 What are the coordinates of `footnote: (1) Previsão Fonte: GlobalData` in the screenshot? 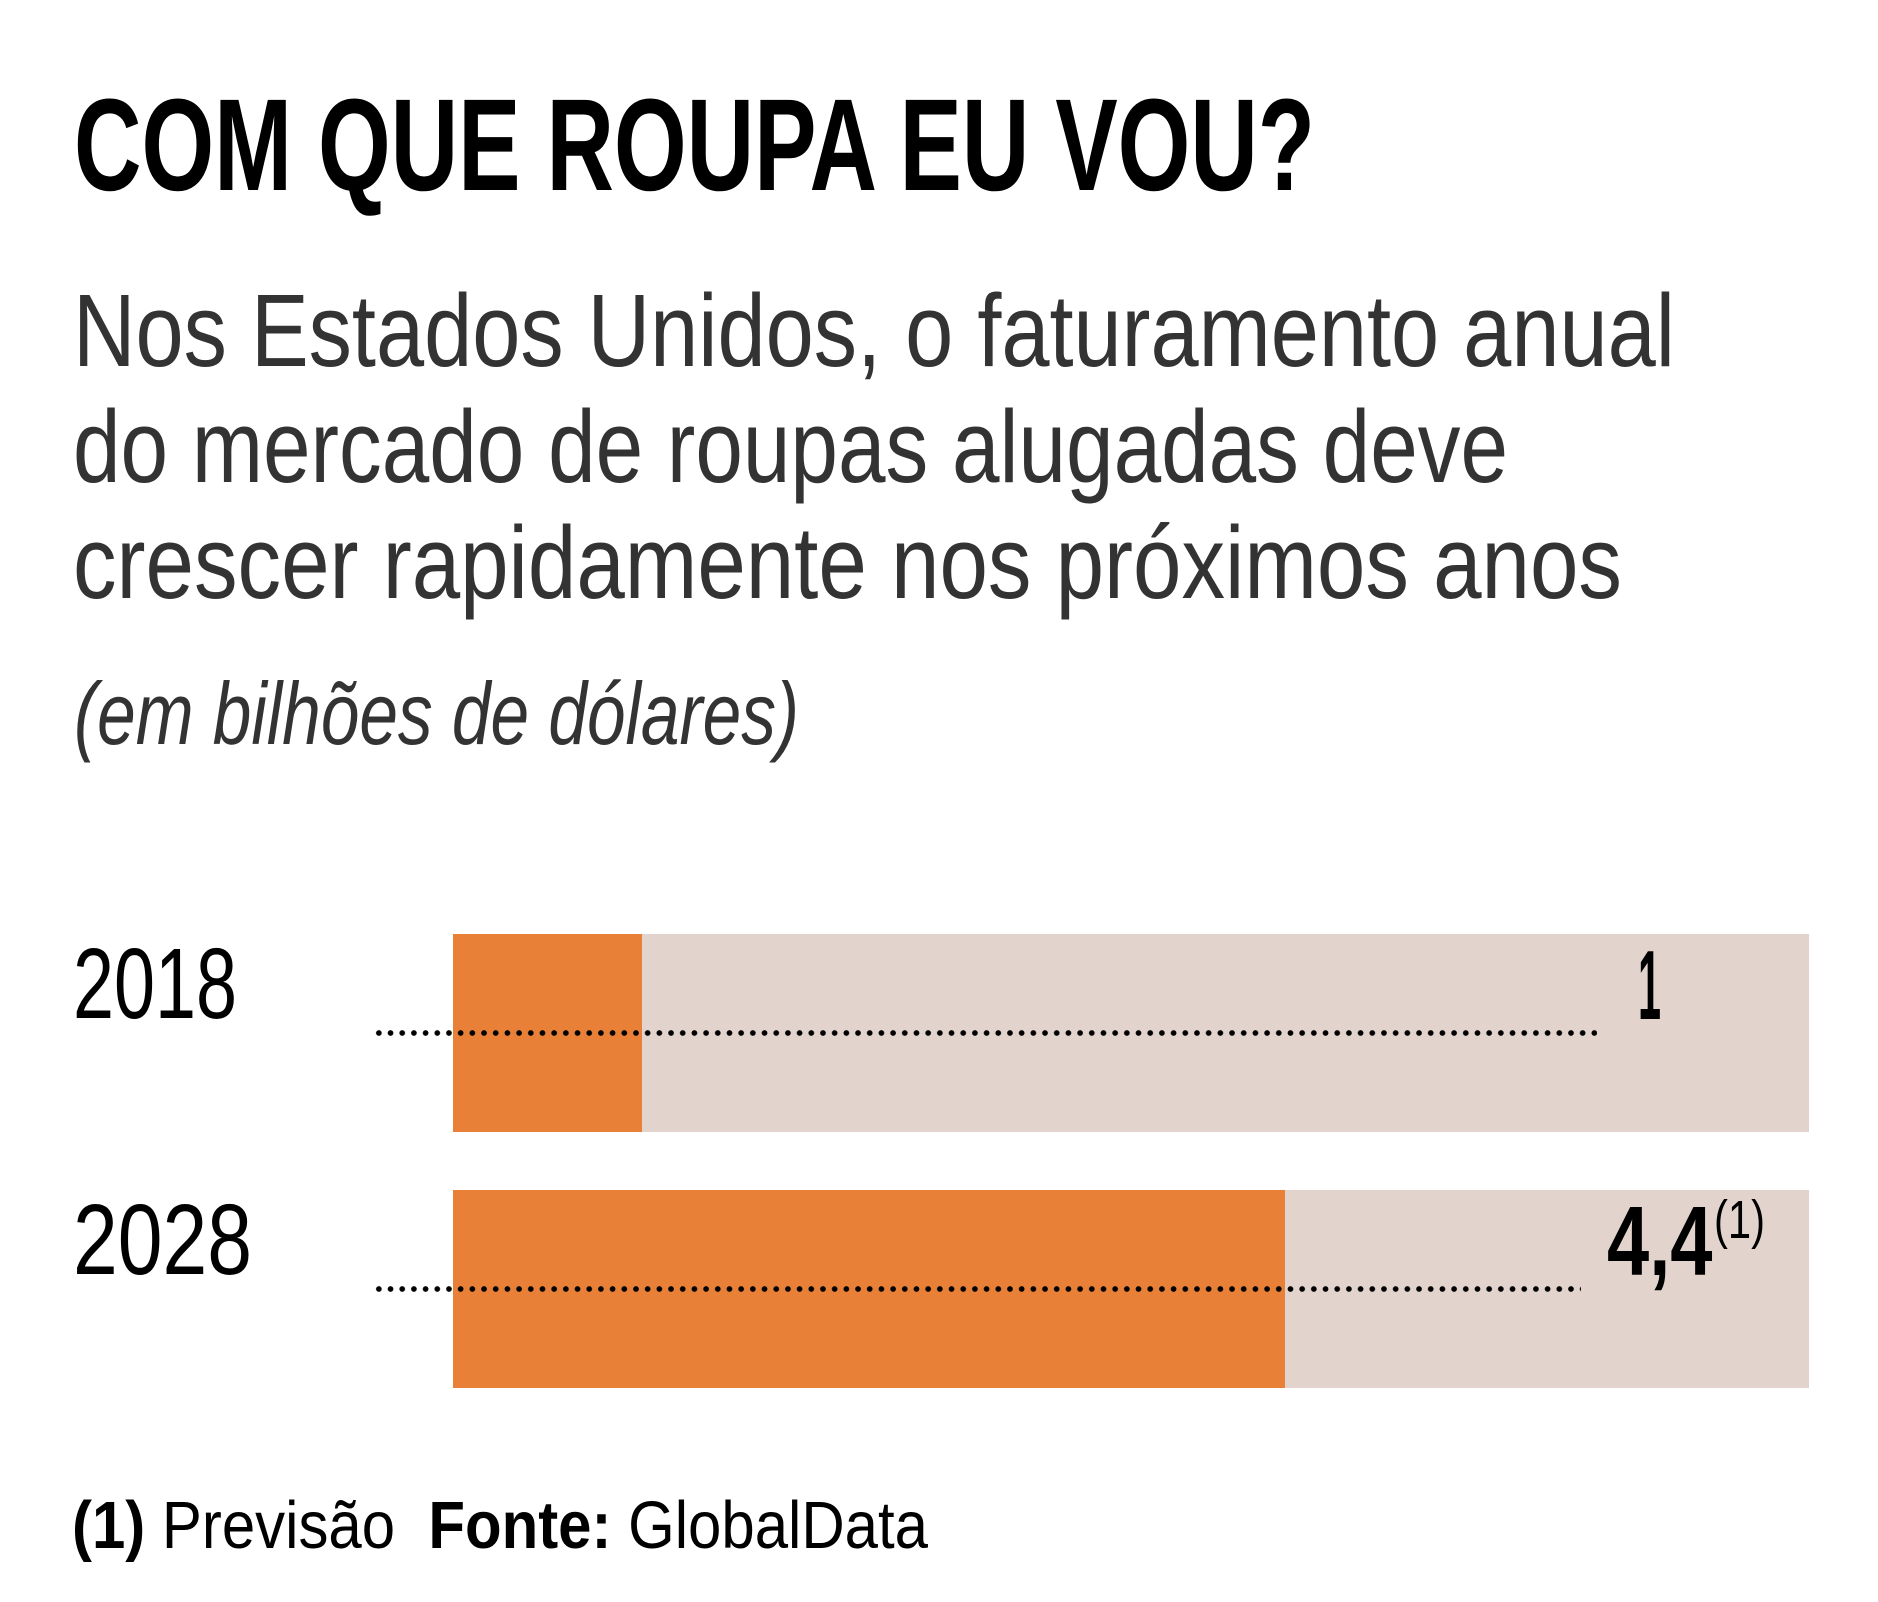 It's located at (500, 1525).